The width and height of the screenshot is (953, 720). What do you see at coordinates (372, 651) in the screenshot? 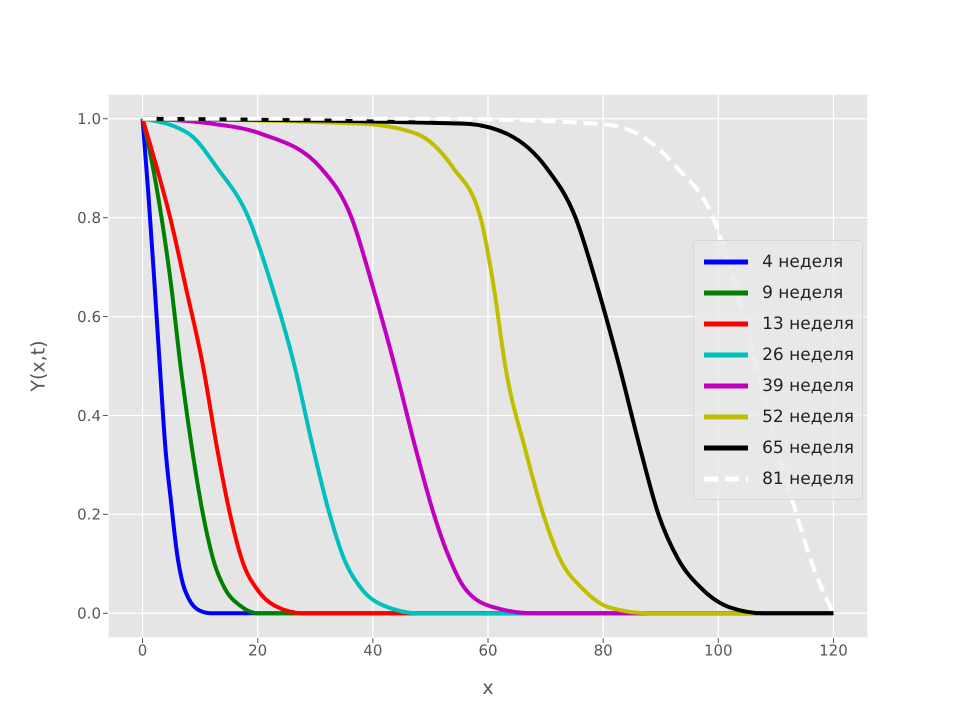
I see `x-tick-label: 40` at bounding box center [372, 651].